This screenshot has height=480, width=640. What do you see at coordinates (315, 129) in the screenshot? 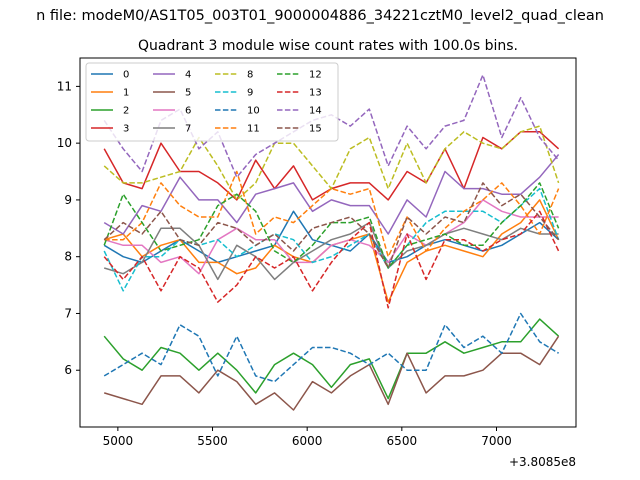
I see `legend-label-15: 15` at bounding box center [315, 129].